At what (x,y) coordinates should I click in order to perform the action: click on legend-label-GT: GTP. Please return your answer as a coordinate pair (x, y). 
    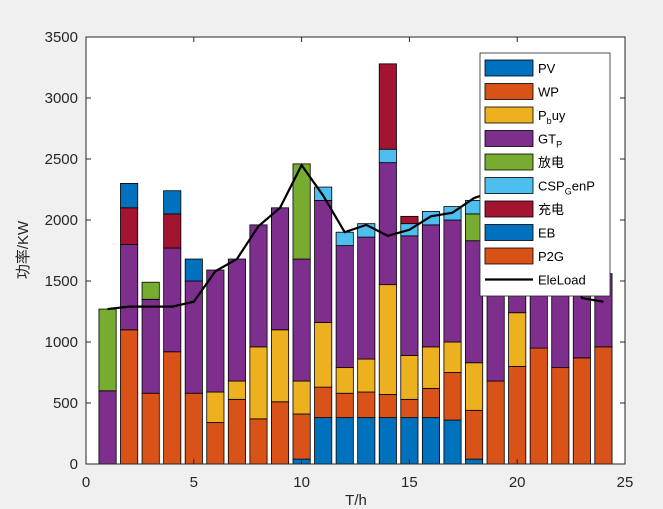
    Looking at the image, I should click on (550, 141).